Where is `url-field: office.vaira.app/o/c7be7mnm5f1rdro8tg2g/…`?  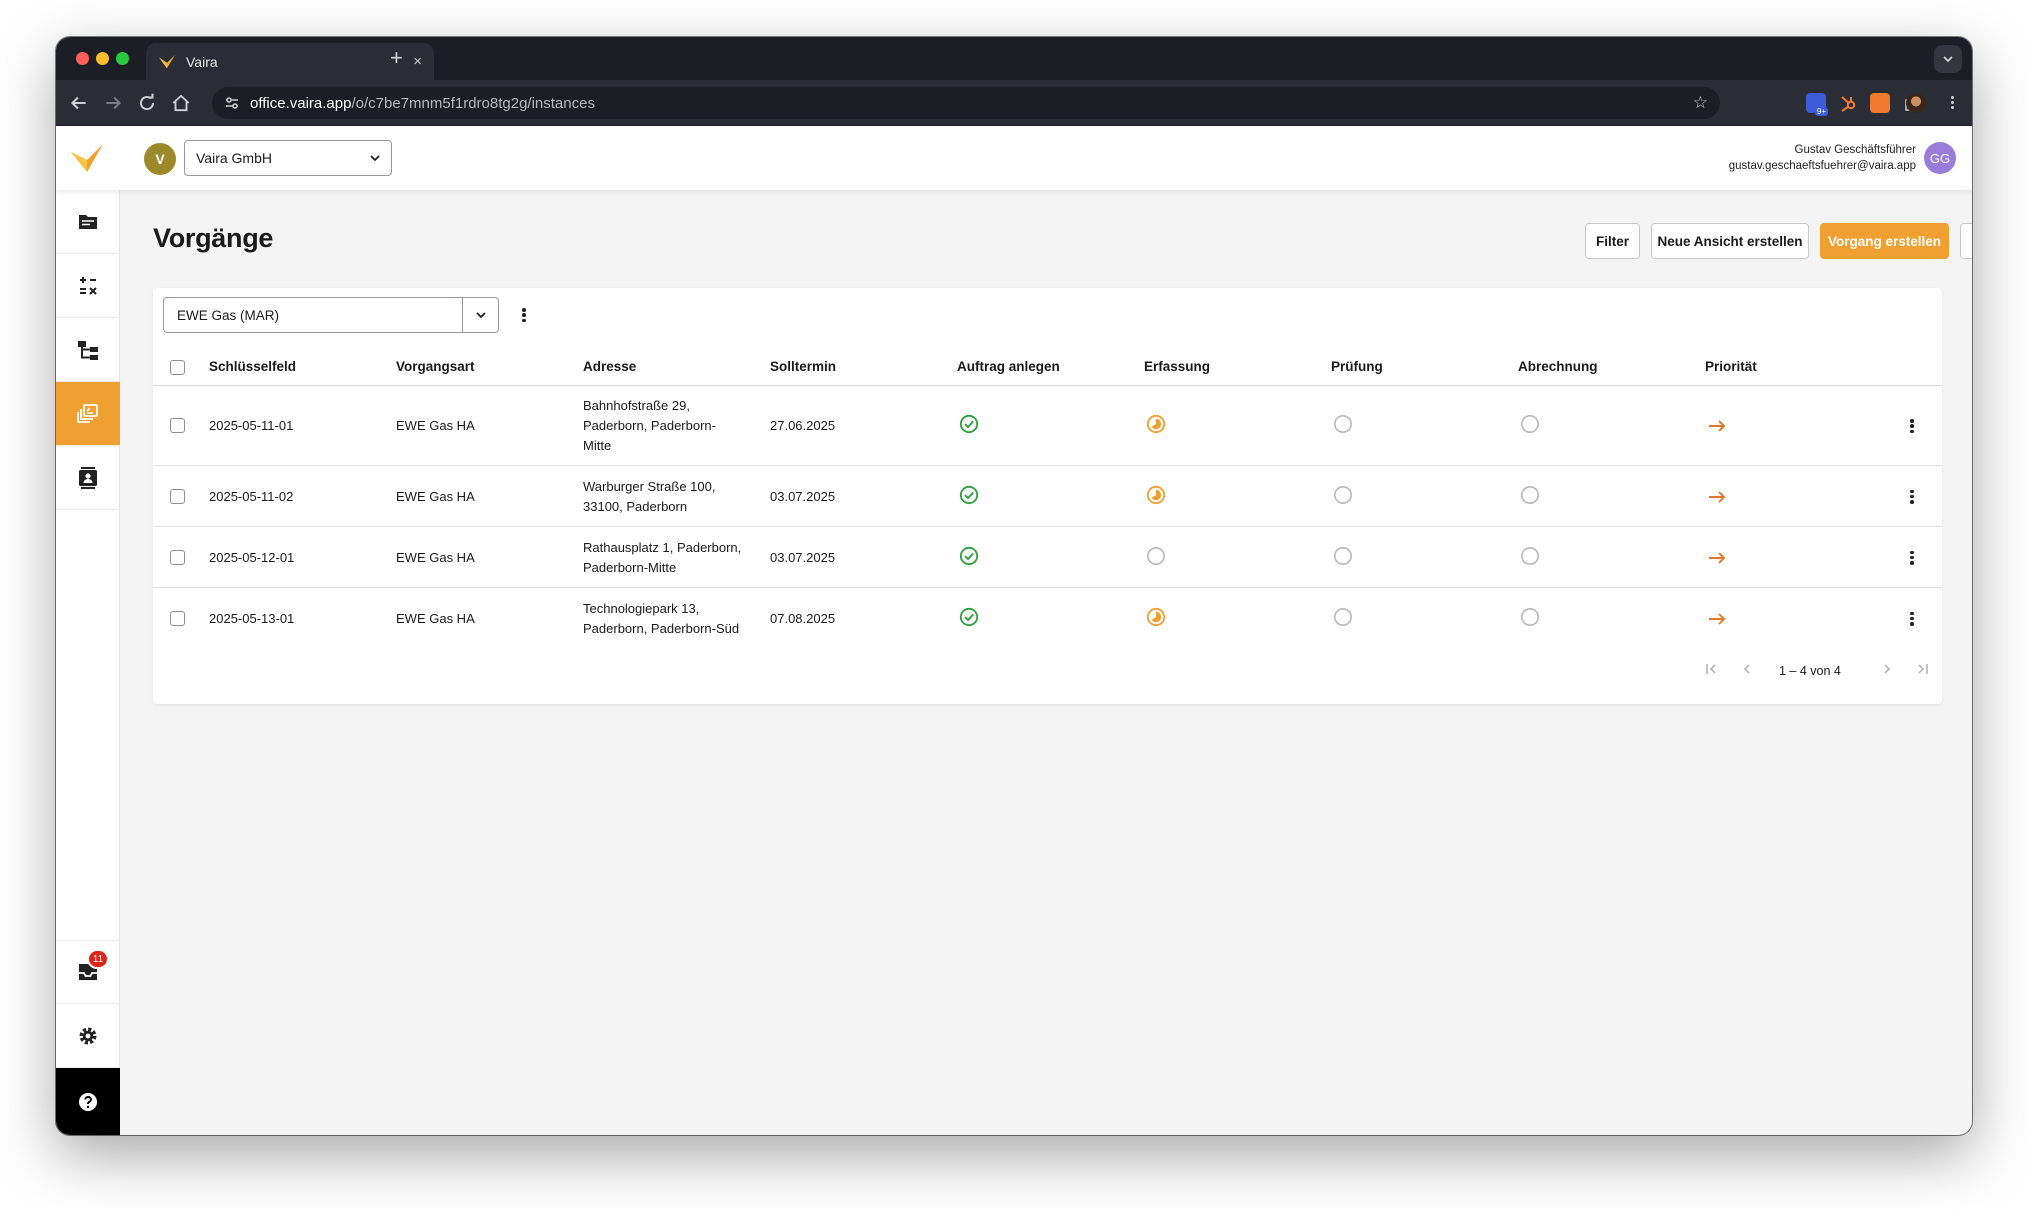 url-field: office.vaira.app/o/c7be7mnm5f1rdro8tg2g/… is located at coordinates (966, 103).